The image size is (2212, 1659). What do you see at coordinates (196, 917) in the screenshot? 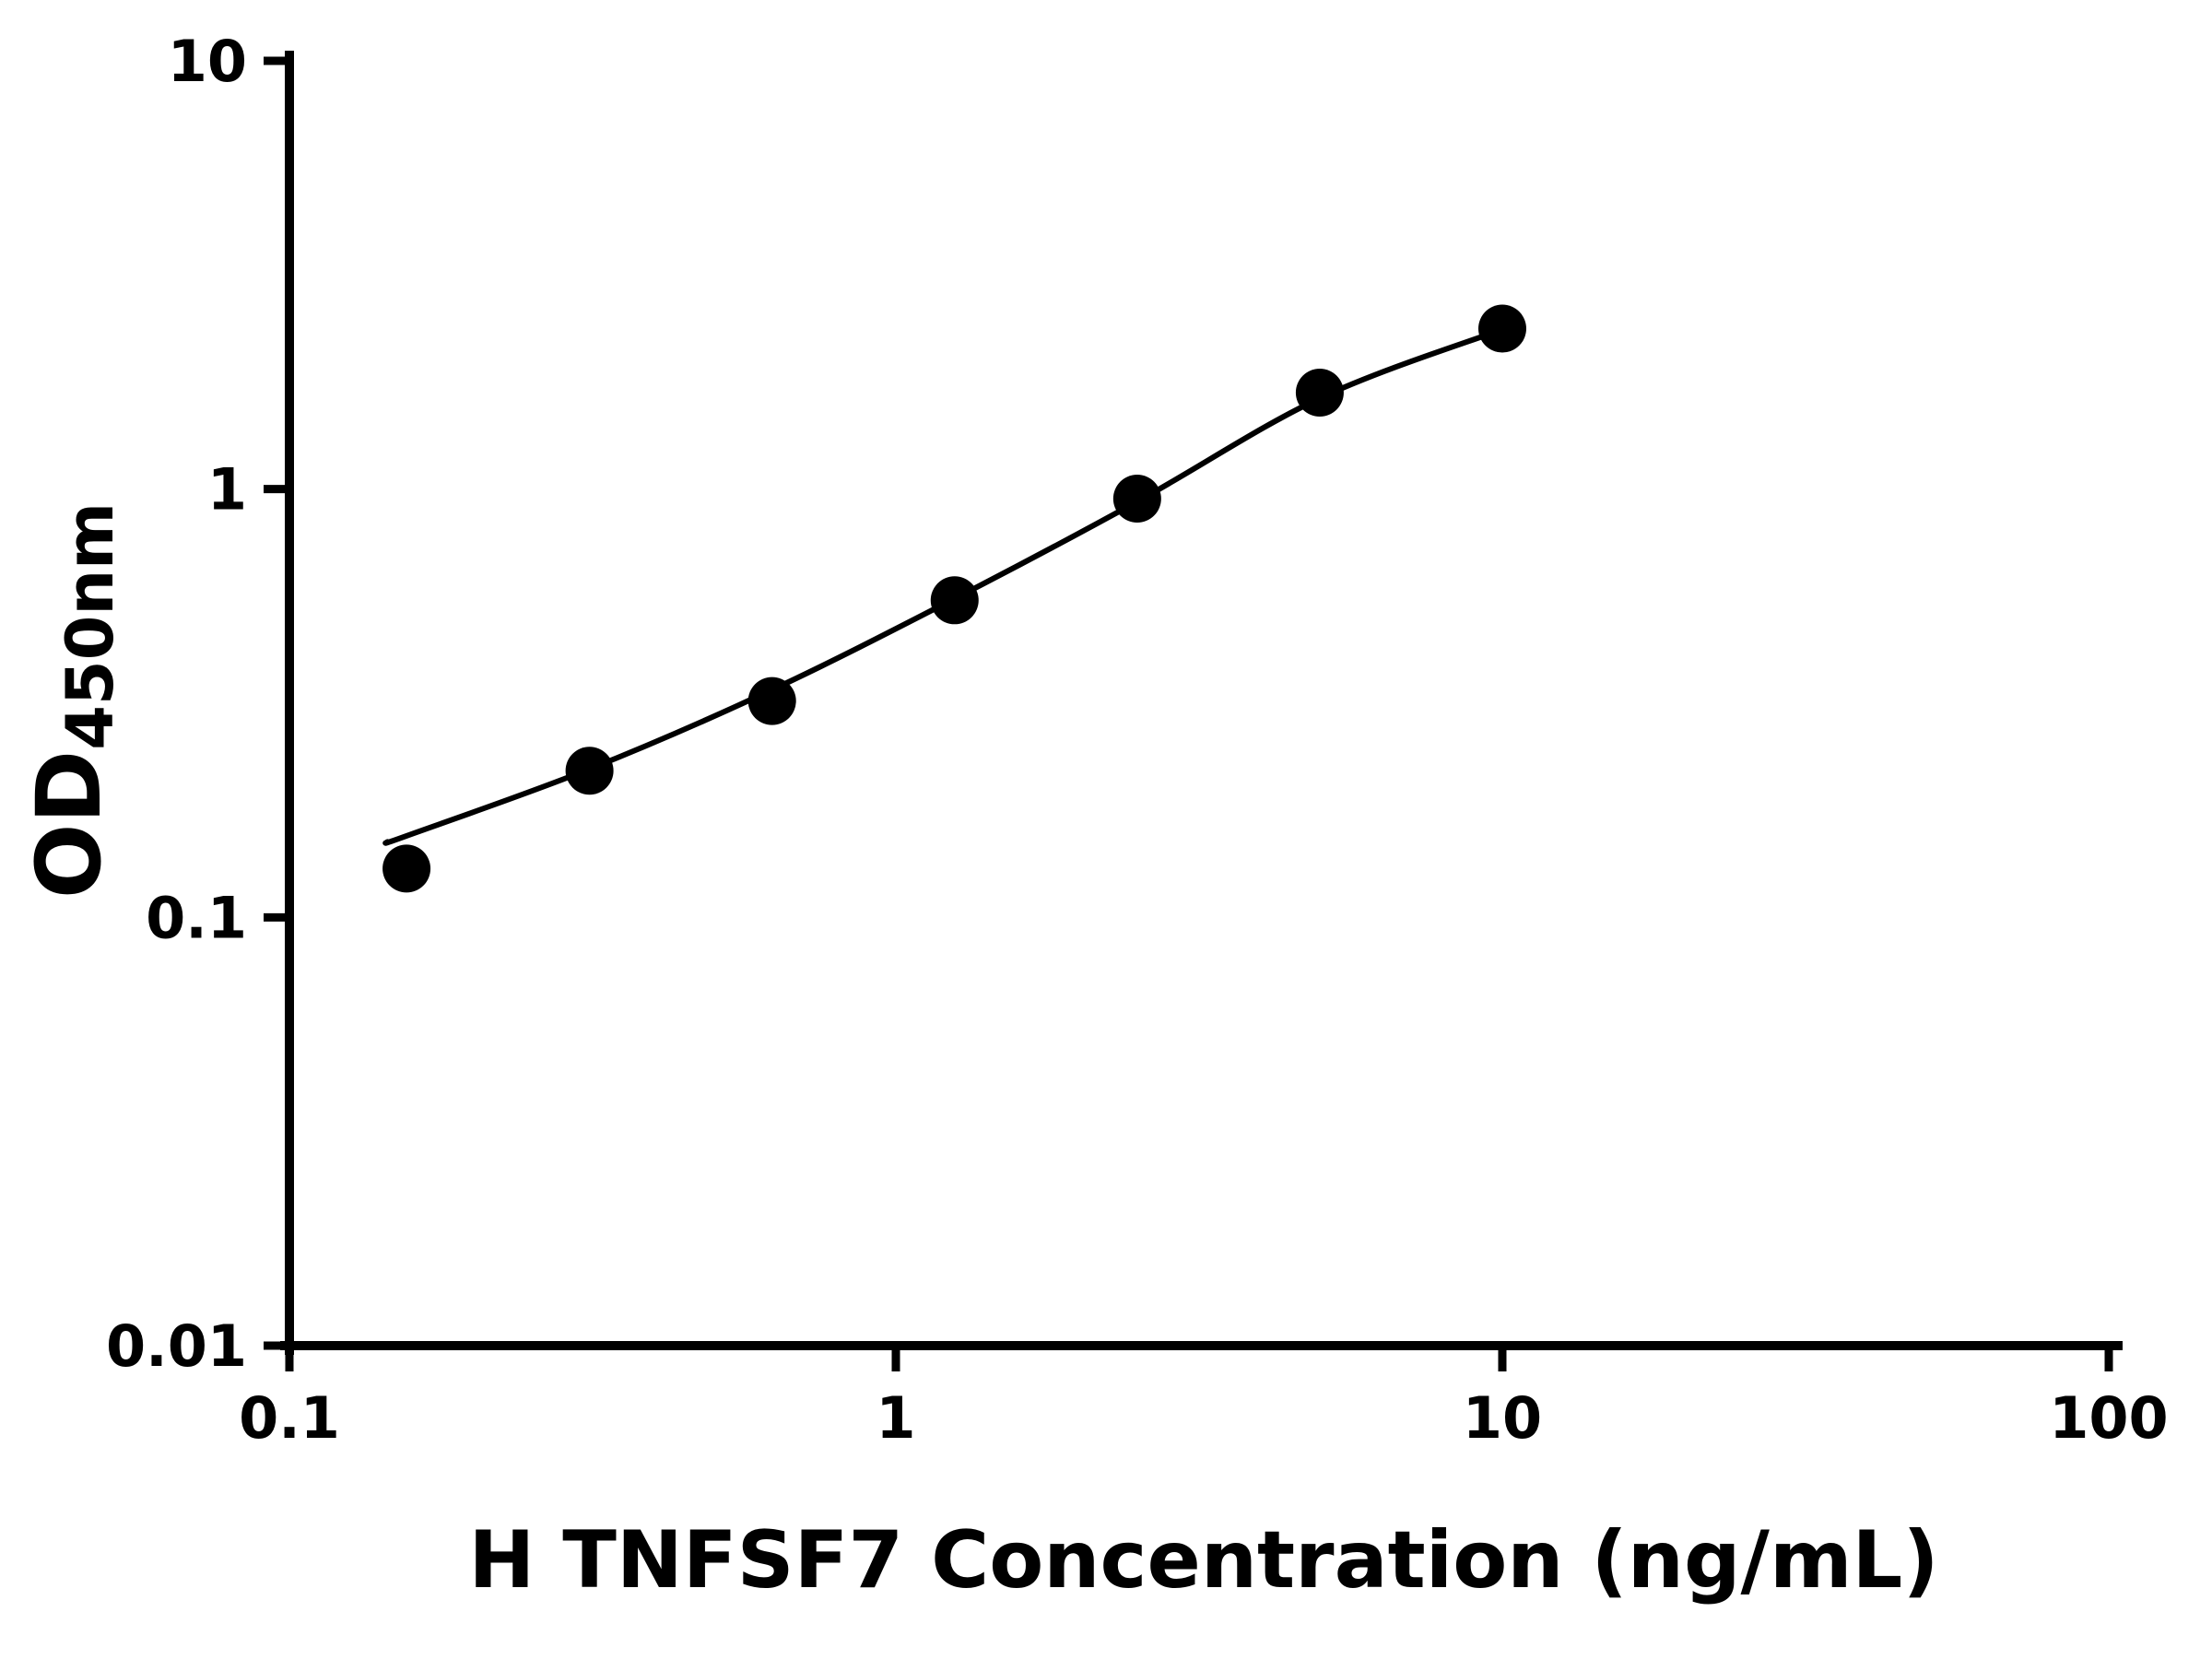
I see `y-tick-label: 0.1` at bounding box center [196, 917].